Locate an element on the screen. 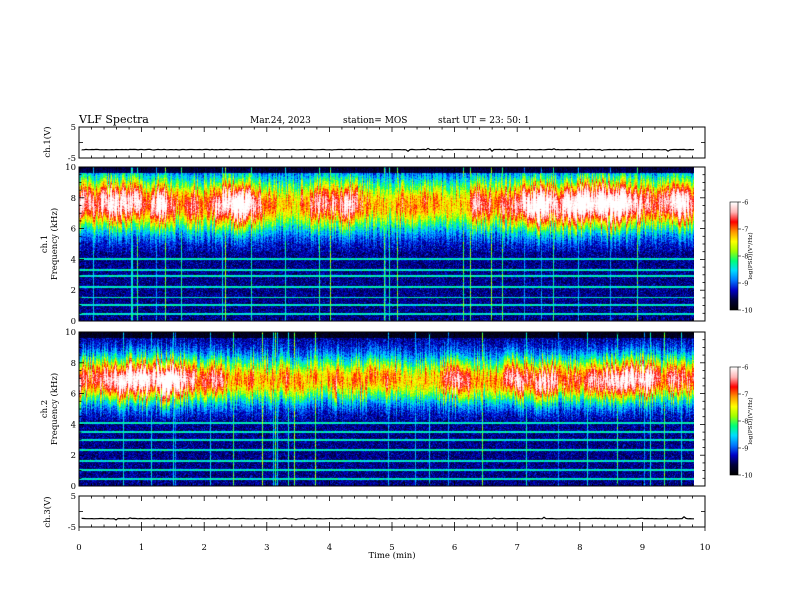  ch2-spectrogram-ylabel: Frequency (kHz) is located at coordinates (54, 409).